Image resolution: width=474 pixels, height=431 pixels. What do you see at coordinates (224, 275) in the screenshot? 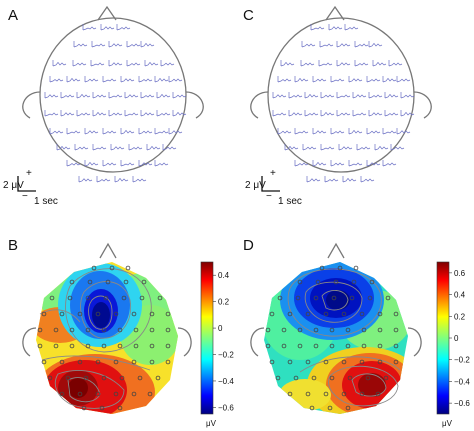
I see `colorbar-tick-label: 0.4` at bounding box center [224, 275].